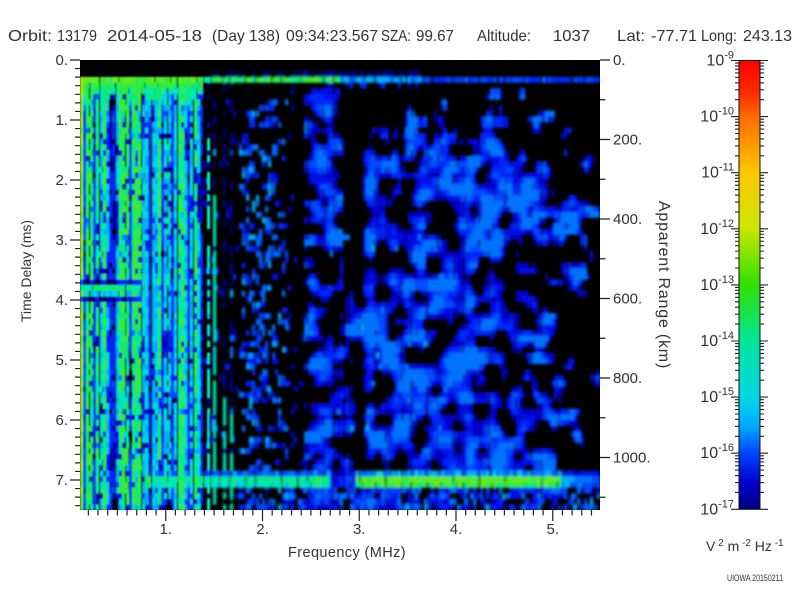 This screenshot has width=800, height=600. What do you see at coordinates (632, 458) in the screenshot?
I see `svg-text: 1000.` at bounding box center [632, 458].